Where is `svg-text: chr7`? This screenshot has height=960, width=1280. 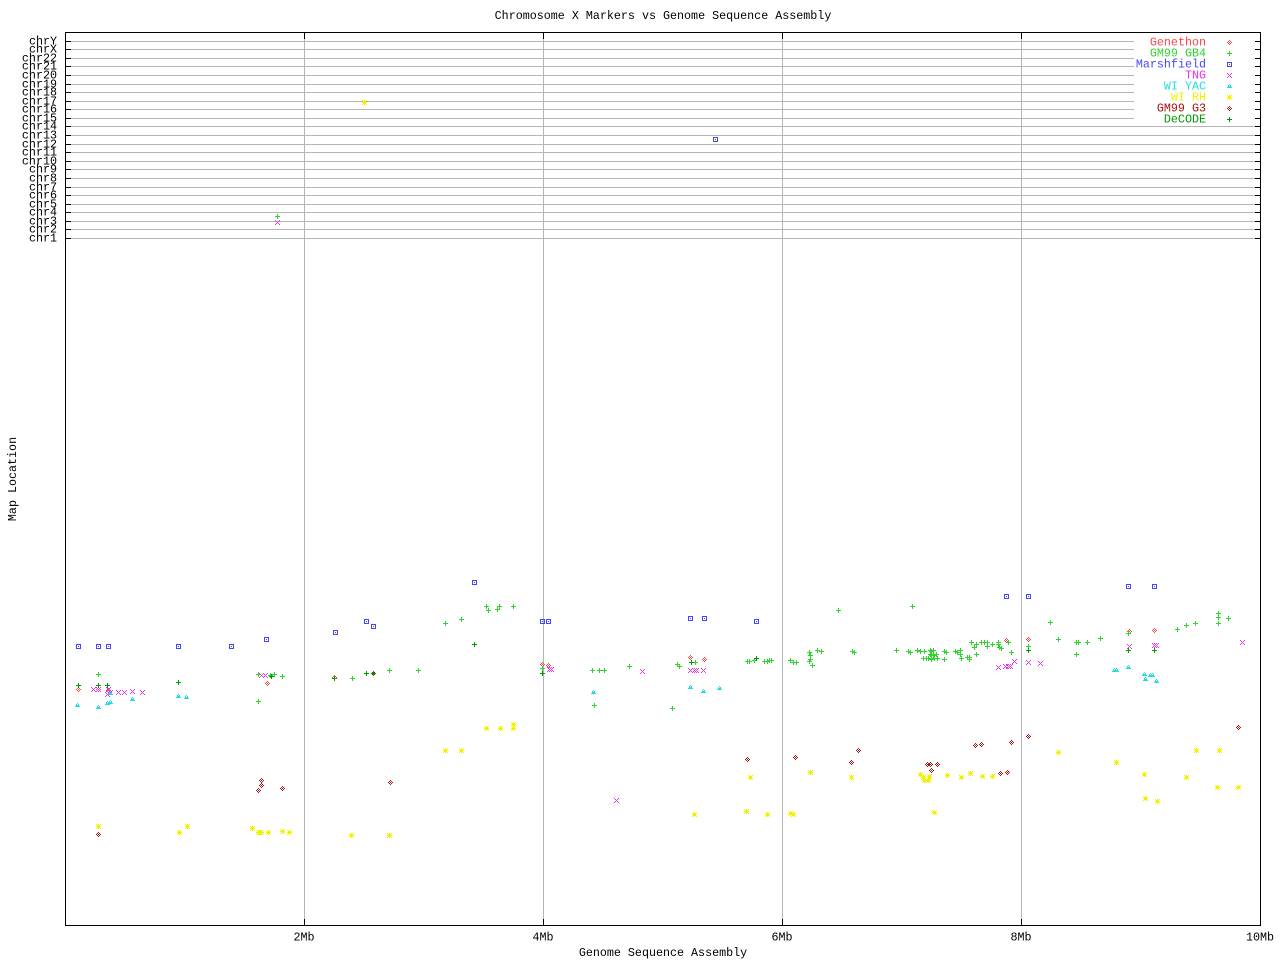
svg-text: chr7 is located at coordinates (43, 188).